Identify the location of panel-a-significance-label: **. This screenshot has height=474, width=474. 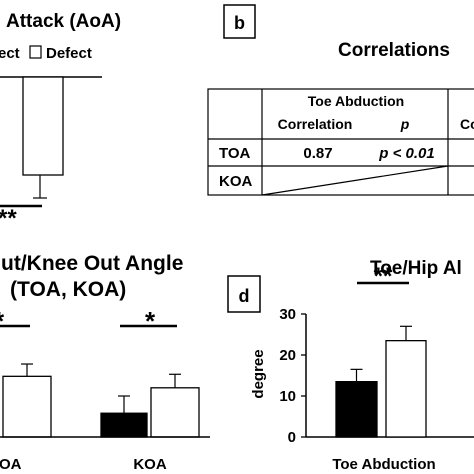
(8, 218).